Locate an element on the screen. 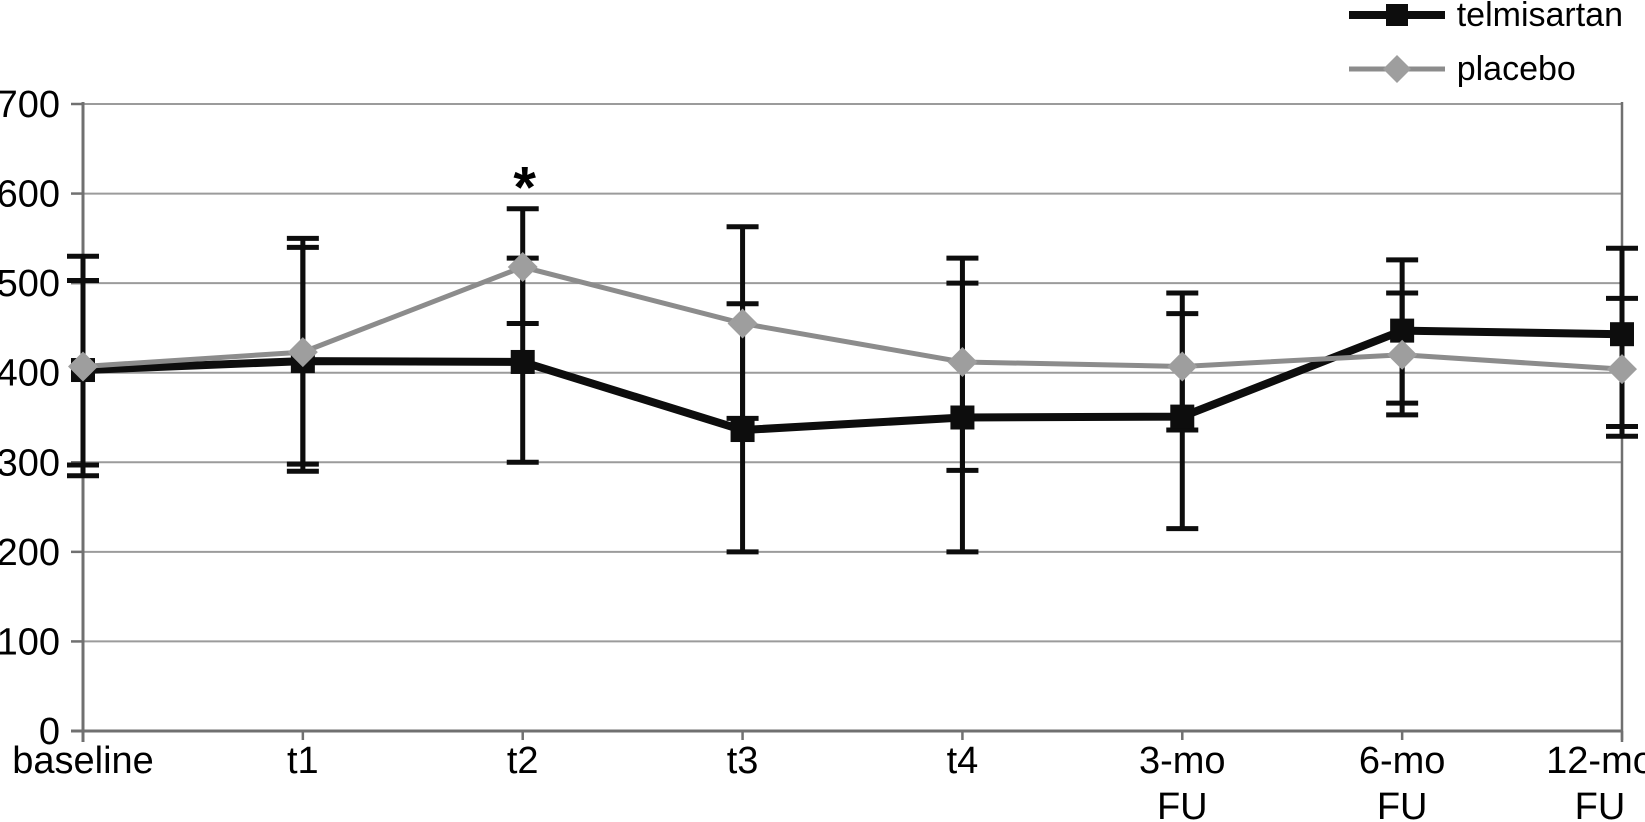  x-tick-label: t1 is located at coordinates (303, 761).